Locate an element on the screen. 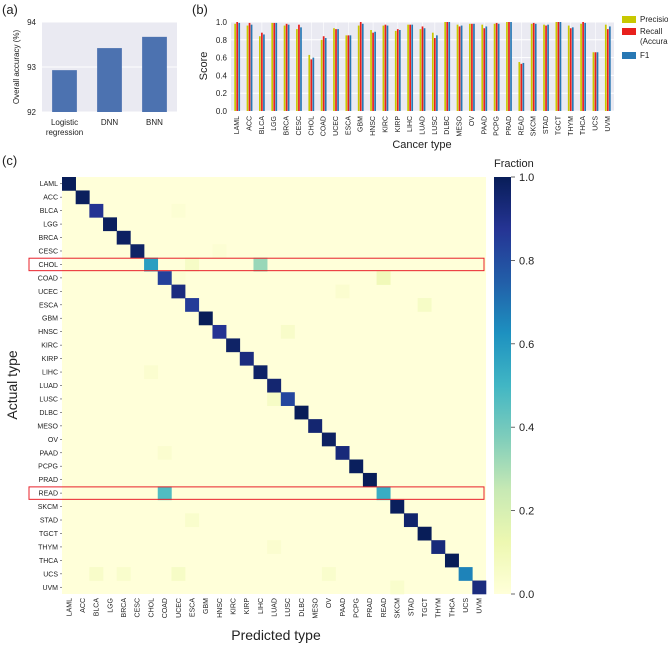 The width and height of the screenshot is (668, 648). y-ticks-b: 0.0 0.2 0.4 0.6 0.8 1.0 is located at coordinates (222, 67).